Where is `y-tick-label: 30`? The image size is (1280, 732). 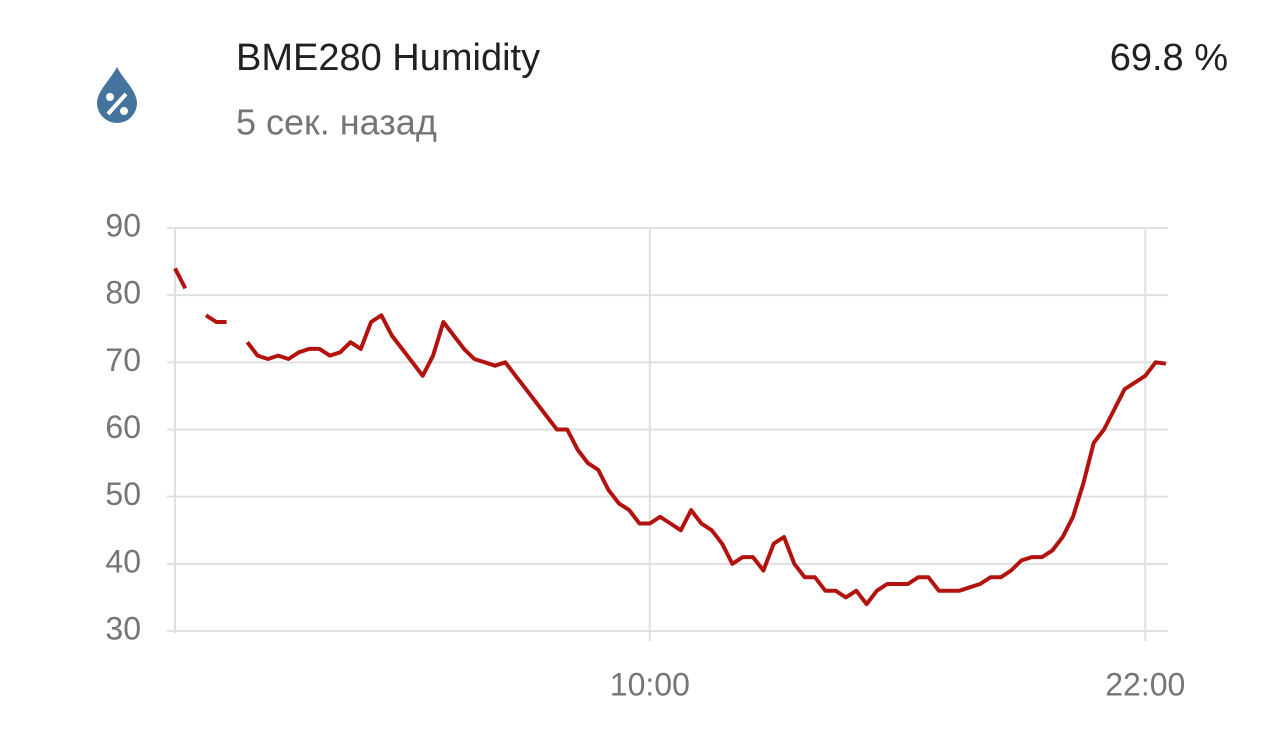
y-tick-label: 30 is located at coordinates (123, 628).